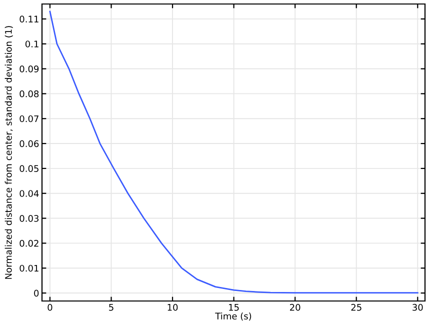  I want to click on y-tick-label: 0.01, so click(29, 268).